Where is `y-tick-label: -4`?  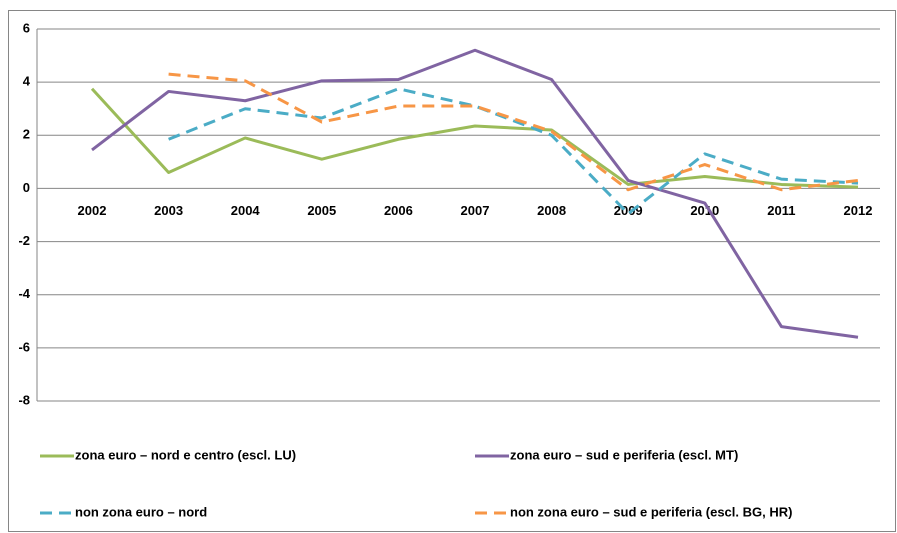
y-tick-label: -4 is located at coordinates (24, 293).